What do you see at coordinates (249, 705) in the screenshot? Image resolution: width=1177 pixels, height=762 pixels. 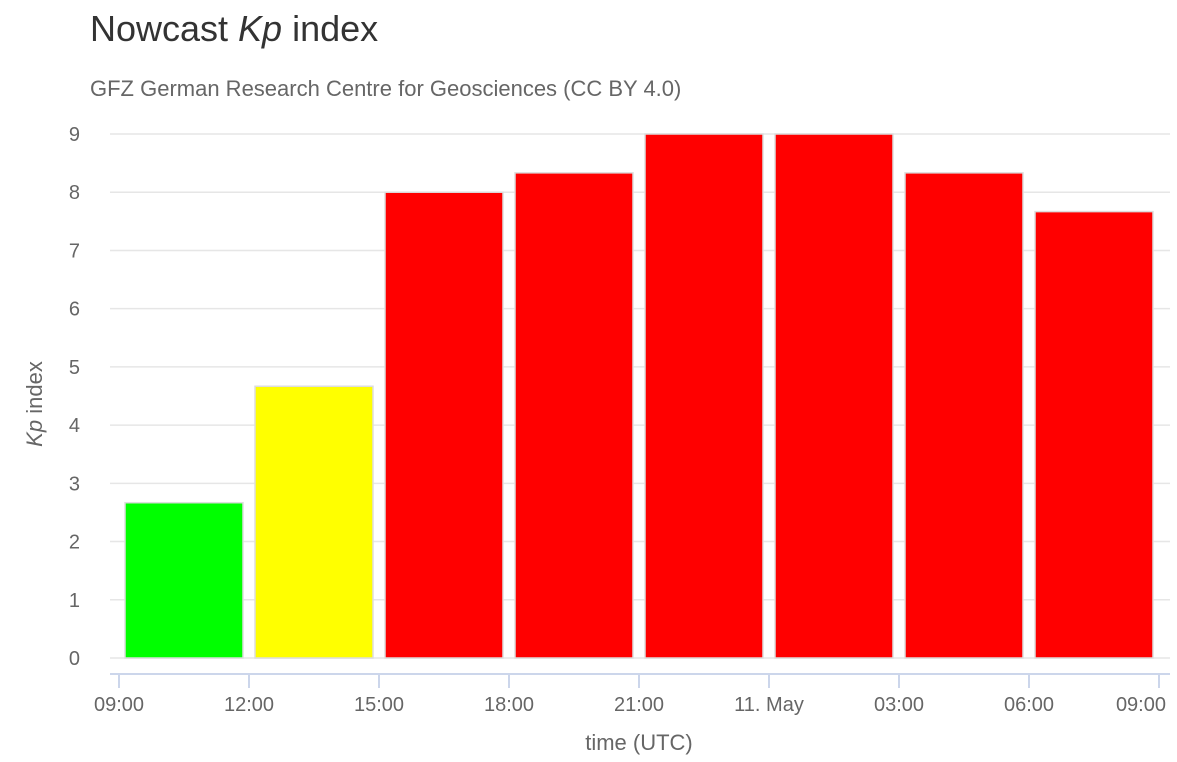 I see `x-tick-label: 12:00` at bounding box center [249, 705].